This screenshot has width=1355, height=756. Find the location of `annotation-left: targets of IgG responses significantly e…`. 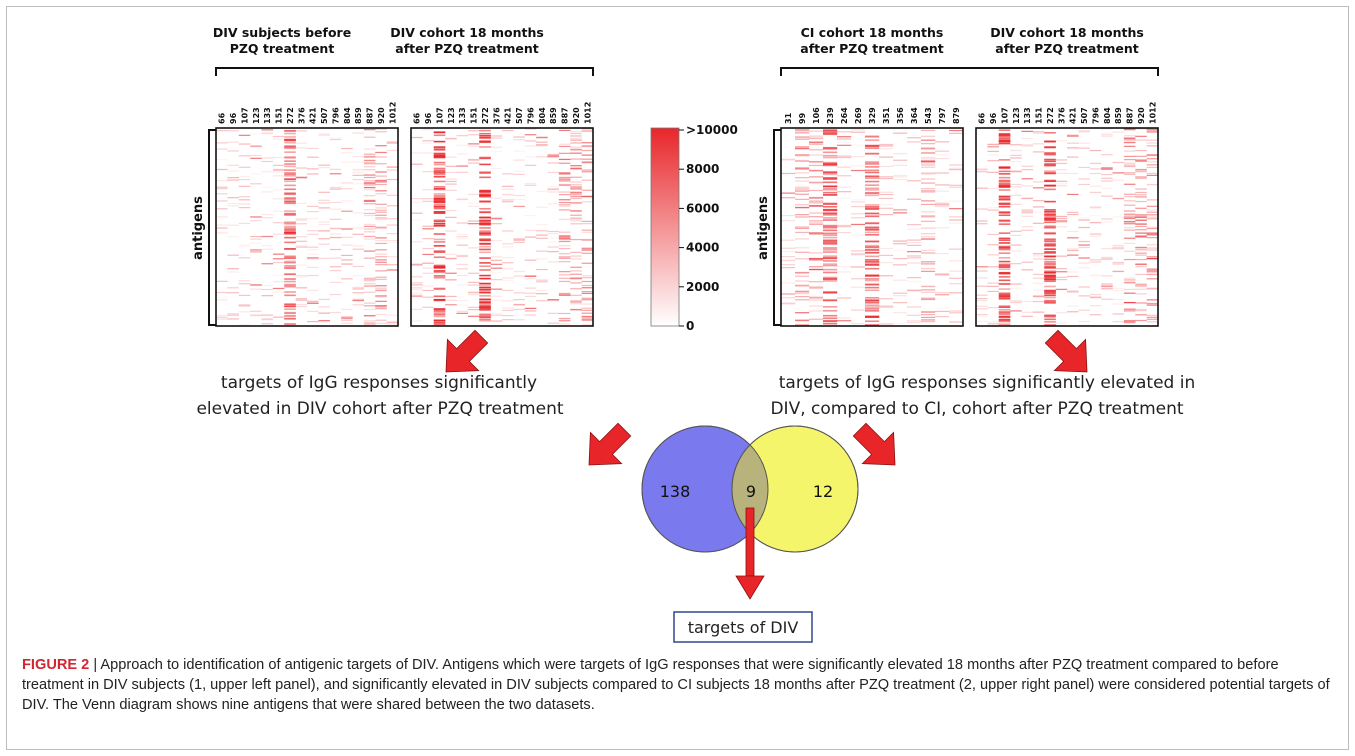

annotation-left: targets of IgG responses significantly e… is located at coordinates (379, 396).